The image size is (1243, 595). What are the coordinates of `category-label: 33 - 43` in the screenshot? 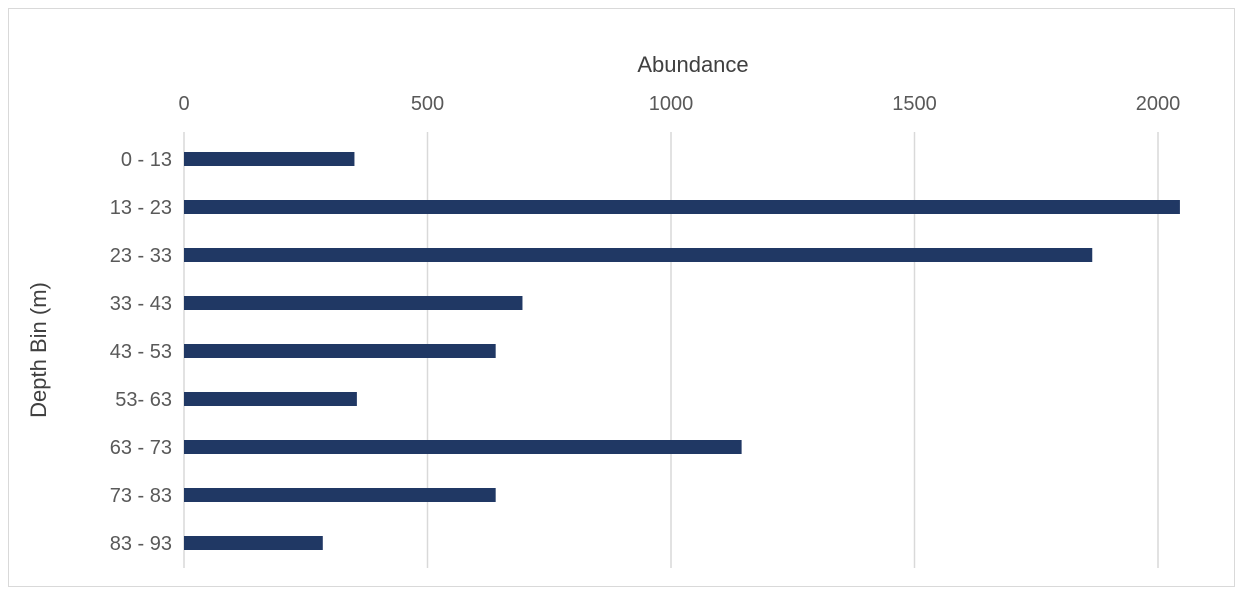 It's located at (141, 304).